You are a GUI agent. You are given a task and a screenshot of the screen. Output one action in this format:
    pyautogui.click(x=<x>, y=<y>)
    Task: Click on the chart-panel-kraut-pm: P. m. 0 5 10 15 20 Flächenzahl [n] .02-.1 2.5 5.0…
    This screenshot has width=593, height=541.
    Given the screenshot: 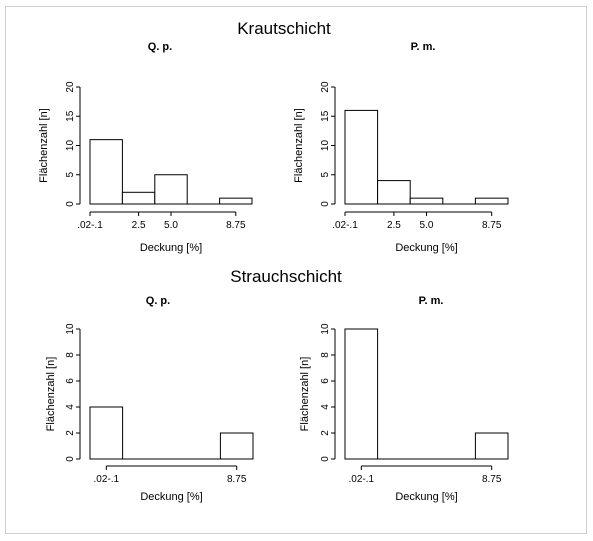 What is the action you would take?
    pyautogui.click(x=401, y=147)
    